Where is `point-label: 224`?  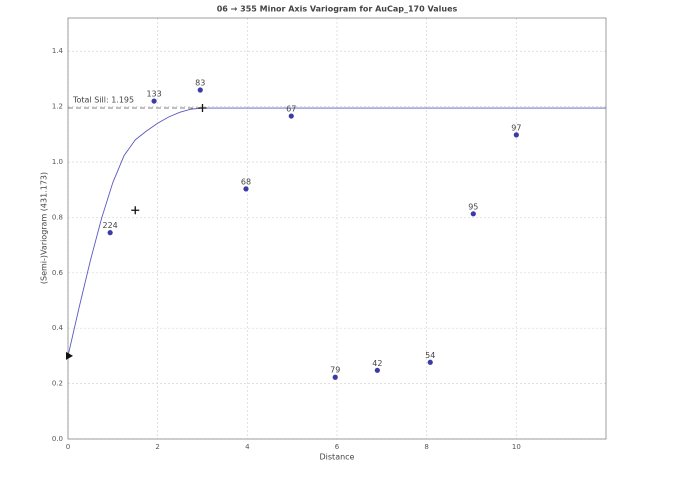
point-label: 224 is located at coordinates (110, 225).